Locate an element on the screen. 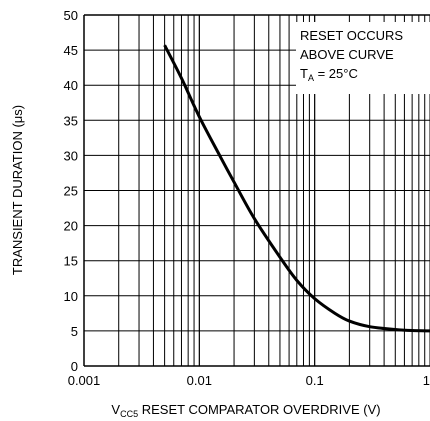 The height and width of the screenshot is (421, 430). y-tick-label: 5 is located at coordinates (74, 331).